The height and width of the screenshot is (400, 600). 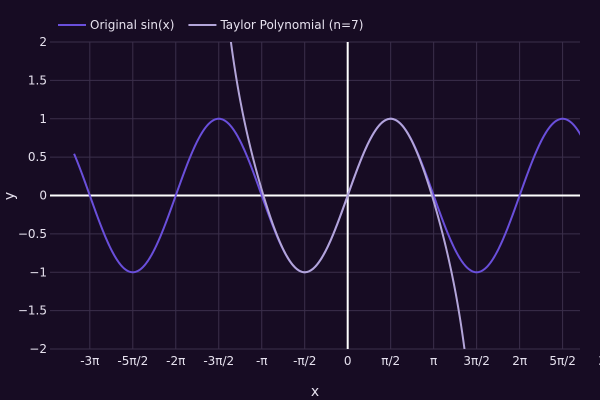 What do you see at coordinates (32, 311) in the screenshot?
I see `y-tick-label: −1.5` at bounding box center [32, 311].